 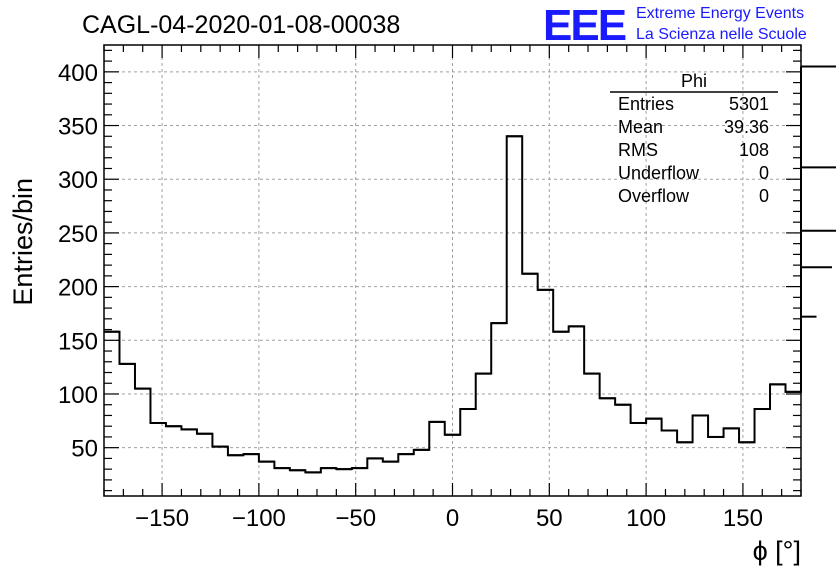 I want to click on stats-row-value: 39.36, so click(x=746, y=127).